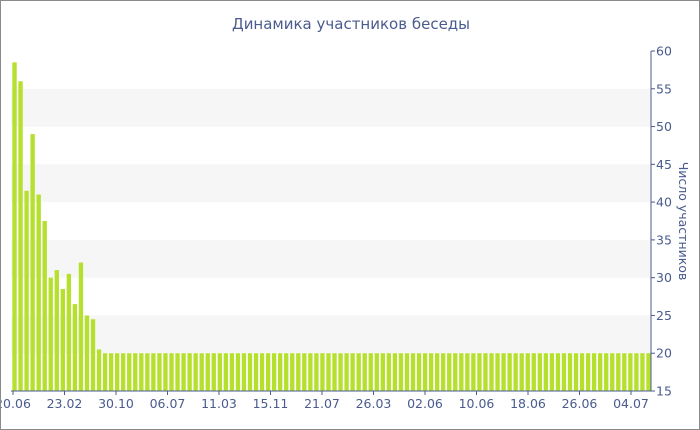 This screenshot has height=430, width=700. What do you see at coordinates (351, 24) in the screenshot?
I see `chart-title: Динамика участников беседы` at bounding box center [351, 24].